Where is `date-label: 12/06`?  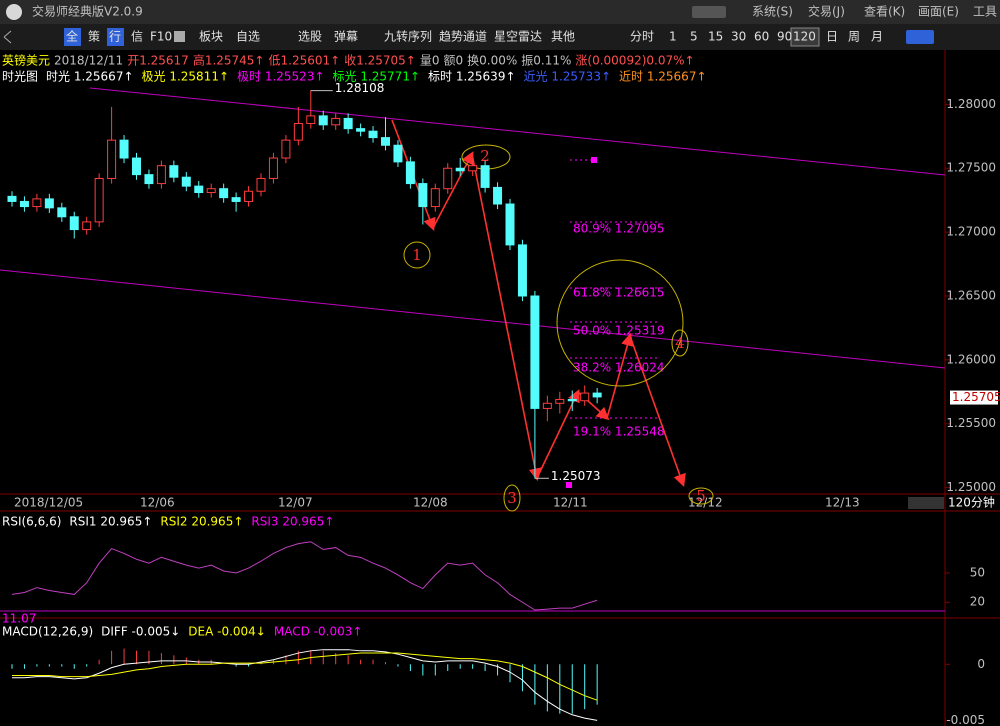
date-label: 12/06 is located at coordinates (157, 503).